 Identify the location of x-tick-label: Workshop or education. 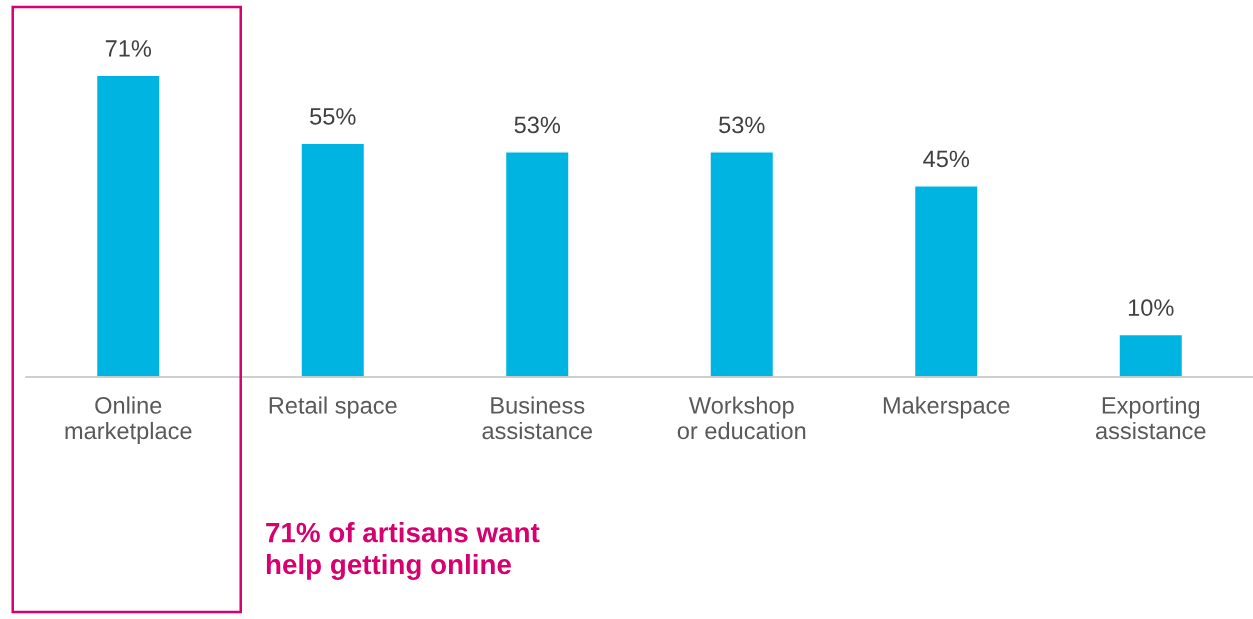
(741, 418).